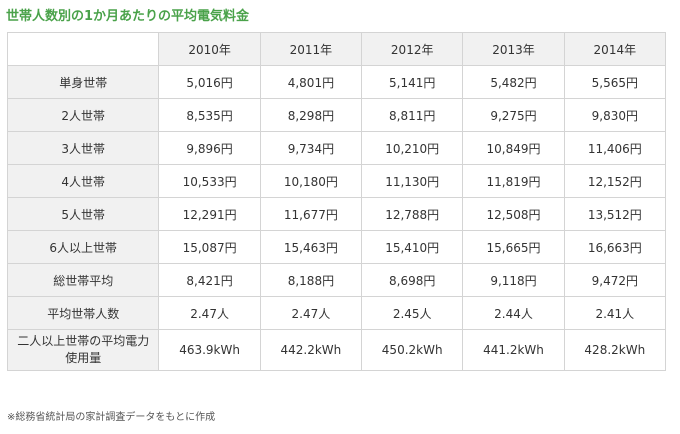  I want to click on table-cell: 11,130円, so click(412, 181).